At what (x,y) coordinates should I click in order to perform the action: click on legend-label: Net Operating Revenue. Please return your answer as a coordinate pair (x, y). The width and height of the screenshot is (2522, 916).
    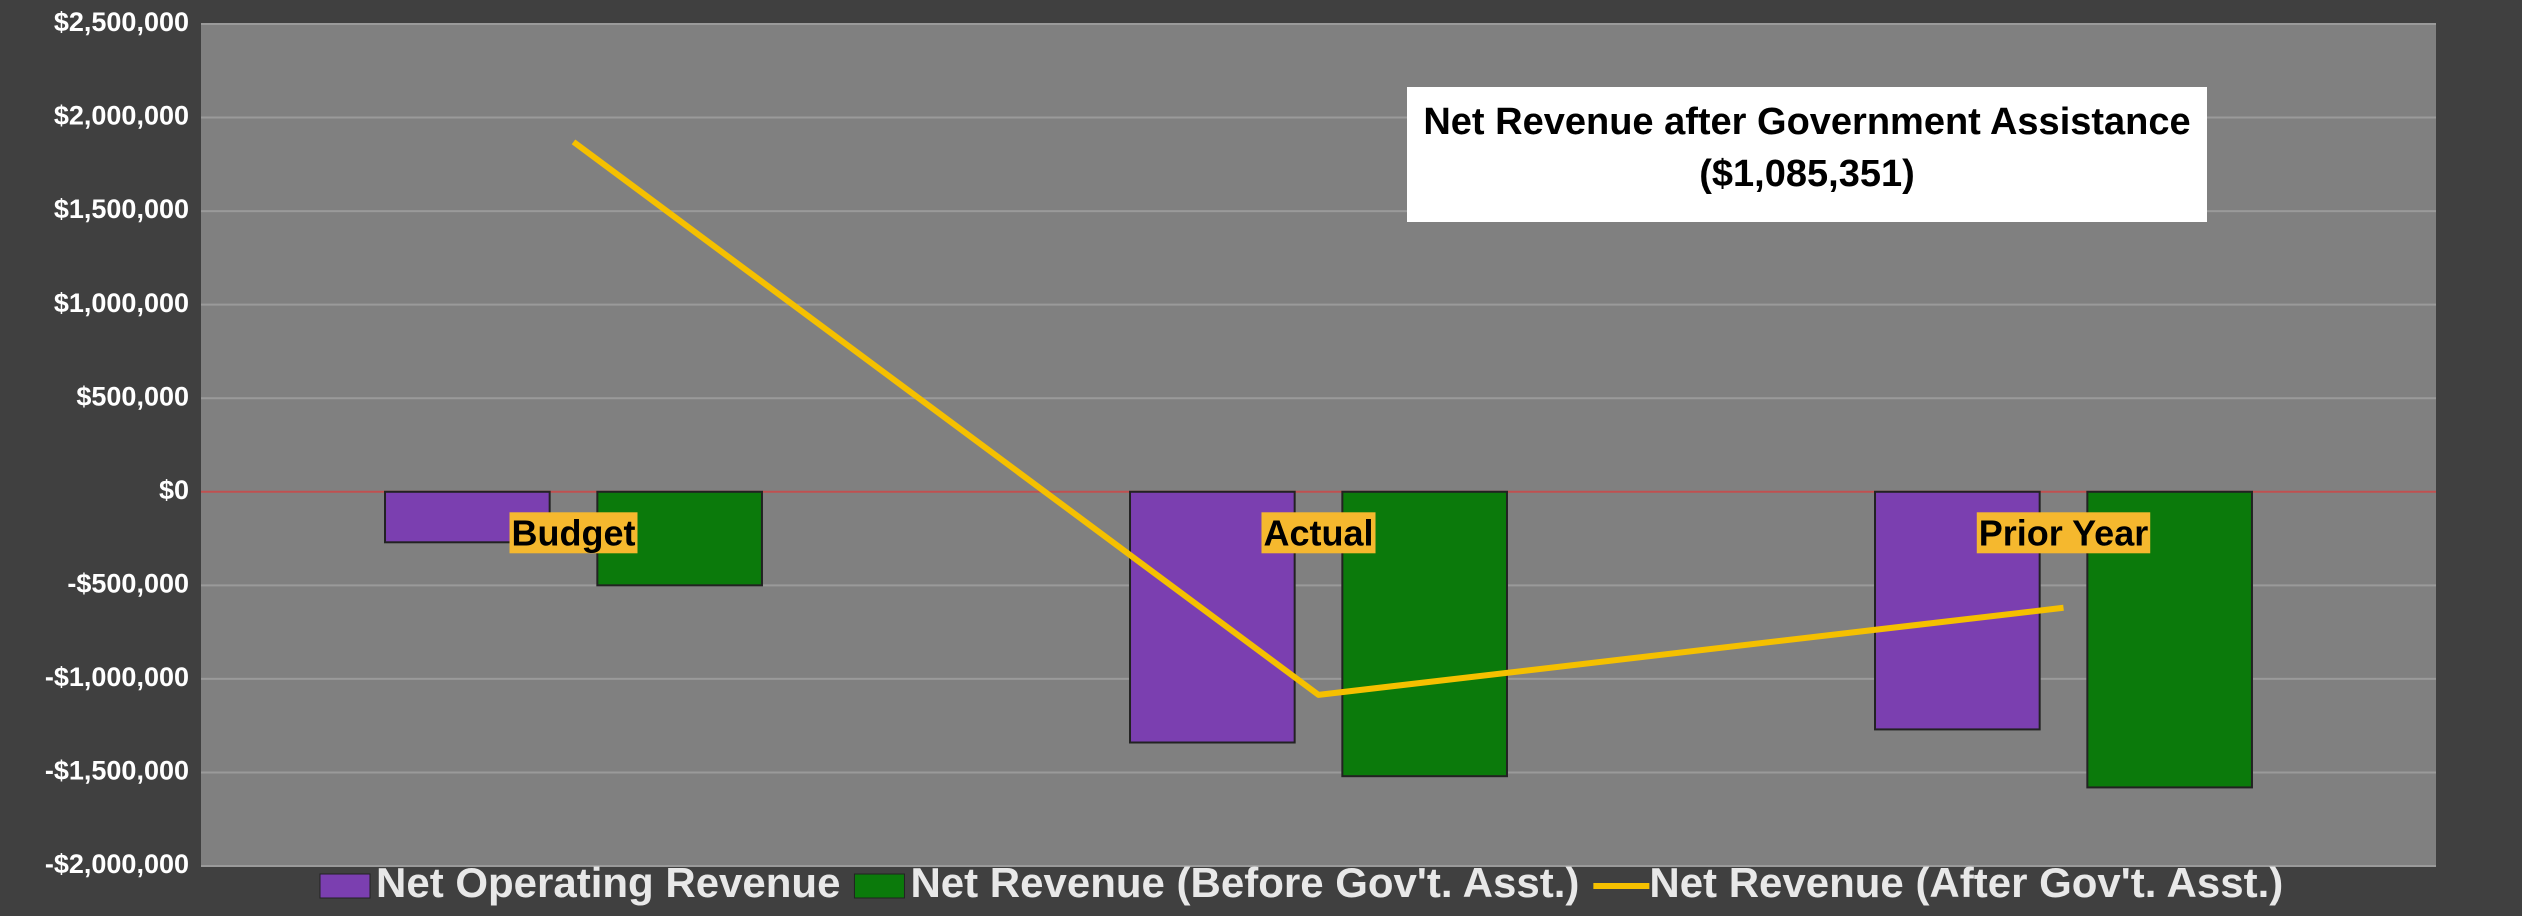
    Looking at the image, I should click on (608, 882).